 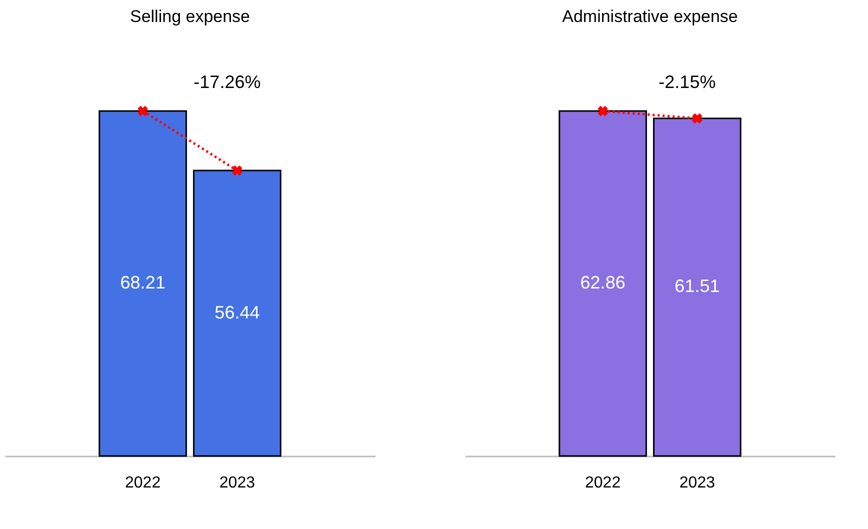 I want to click on chart-title: Administrative expense, so click(x=650, y=16).